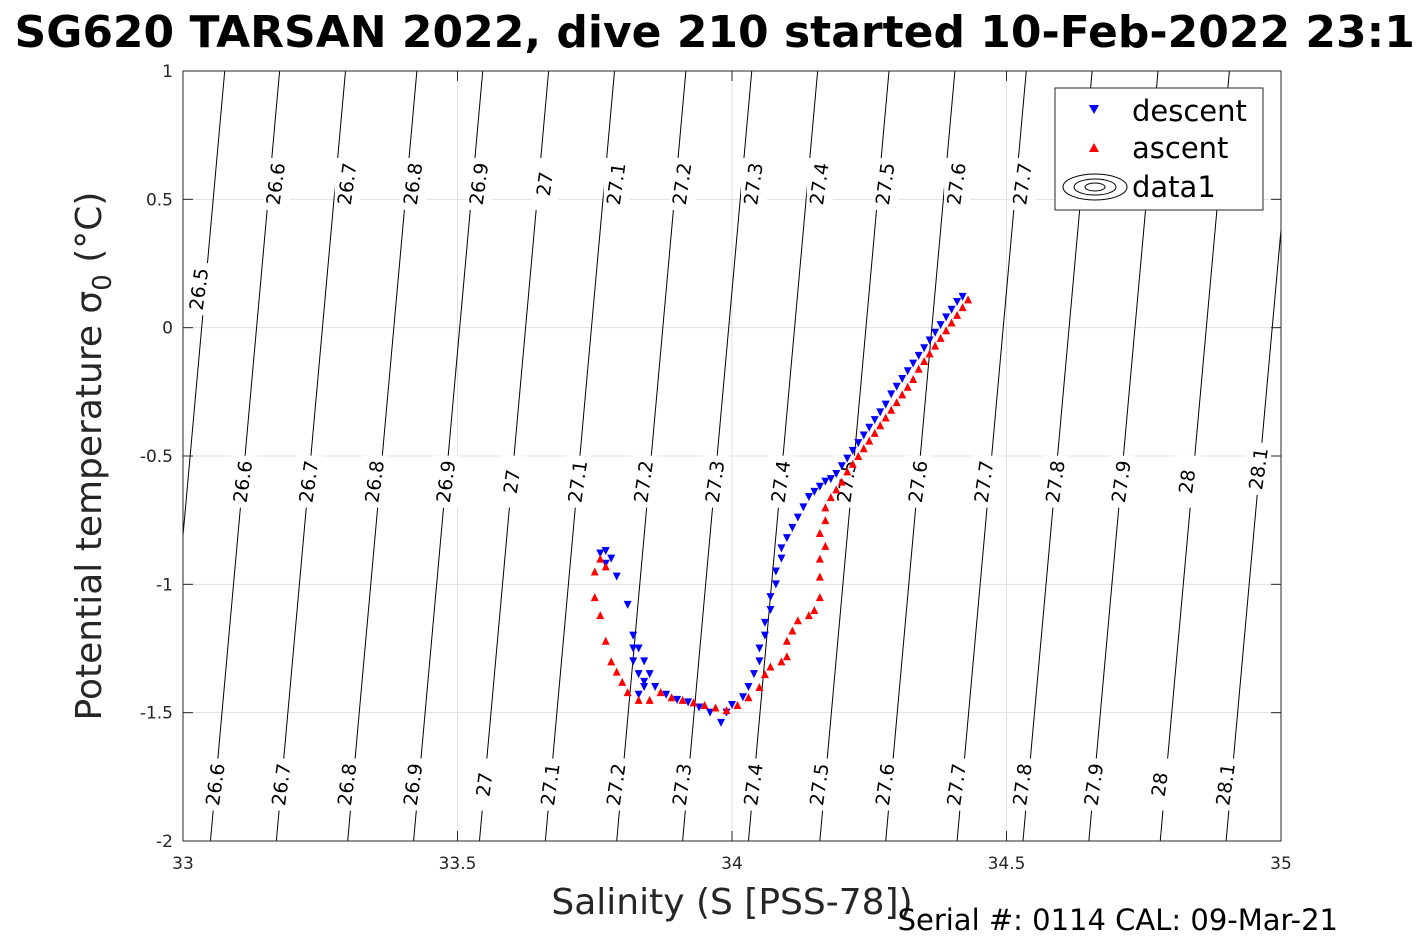 This screenshot has height=945, width=1417. I want to click on y-axis-label-unit: (°C), so click(89, 233).